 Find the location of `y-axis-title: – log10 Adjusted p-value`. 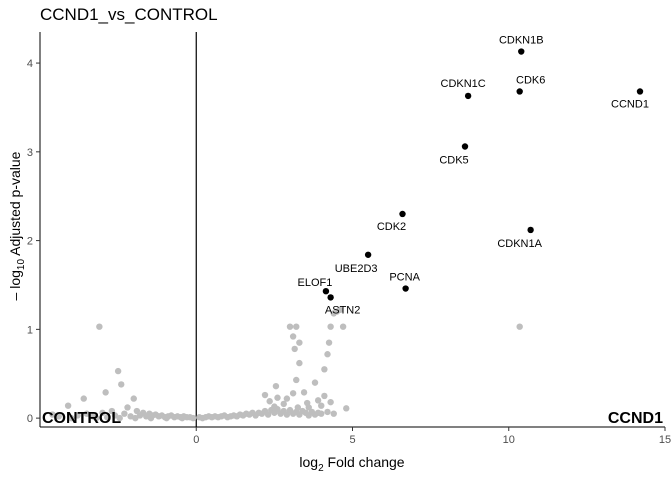

y-axis-title: – log10 Adjusted p-value is located at coordinates (17, 225).